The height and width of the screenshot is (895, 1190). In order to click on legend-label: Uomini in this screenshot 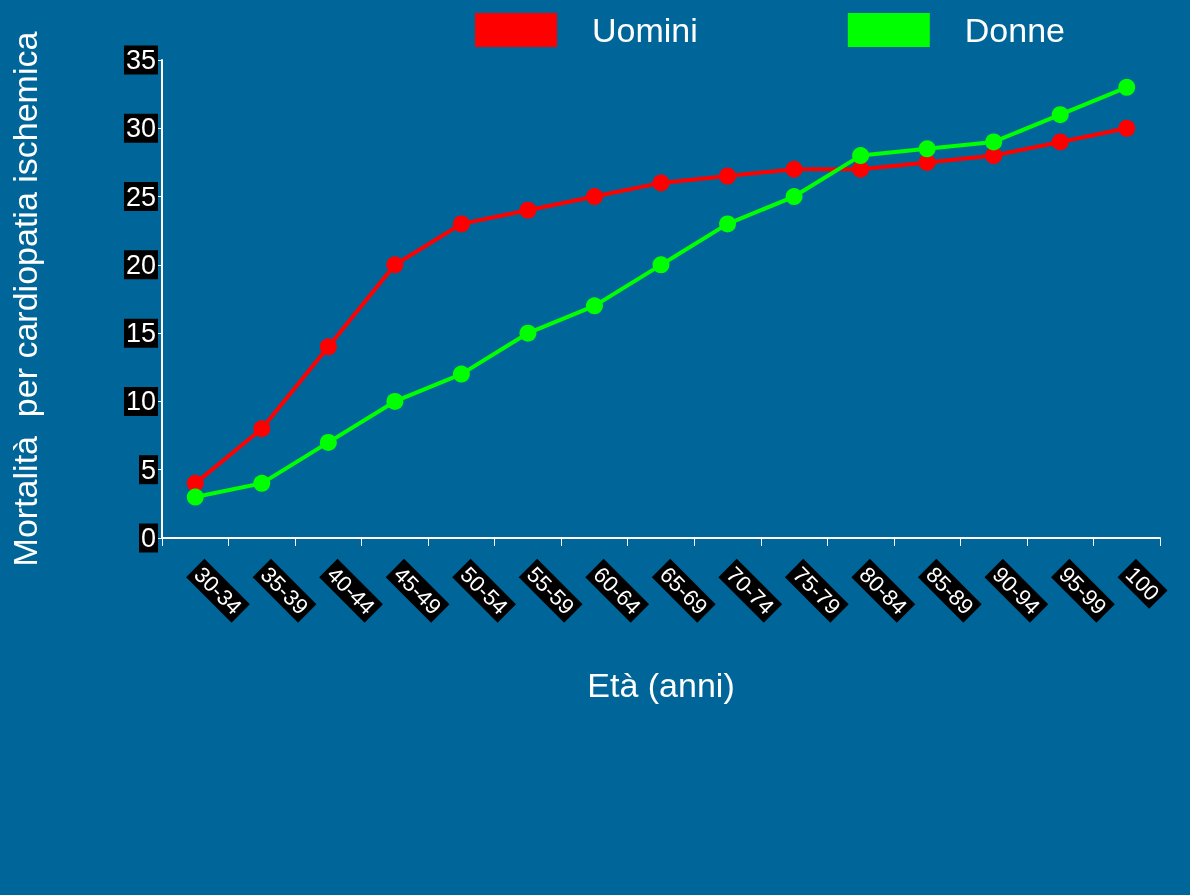, I will do `click(645, 30)`.